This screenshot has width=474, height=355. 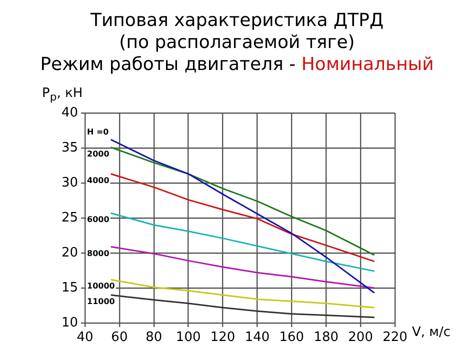 What do you see at coordinates (291, 338) in the screenshot?
I see `x-tick-label: 160` at bounding box center [291, 338].